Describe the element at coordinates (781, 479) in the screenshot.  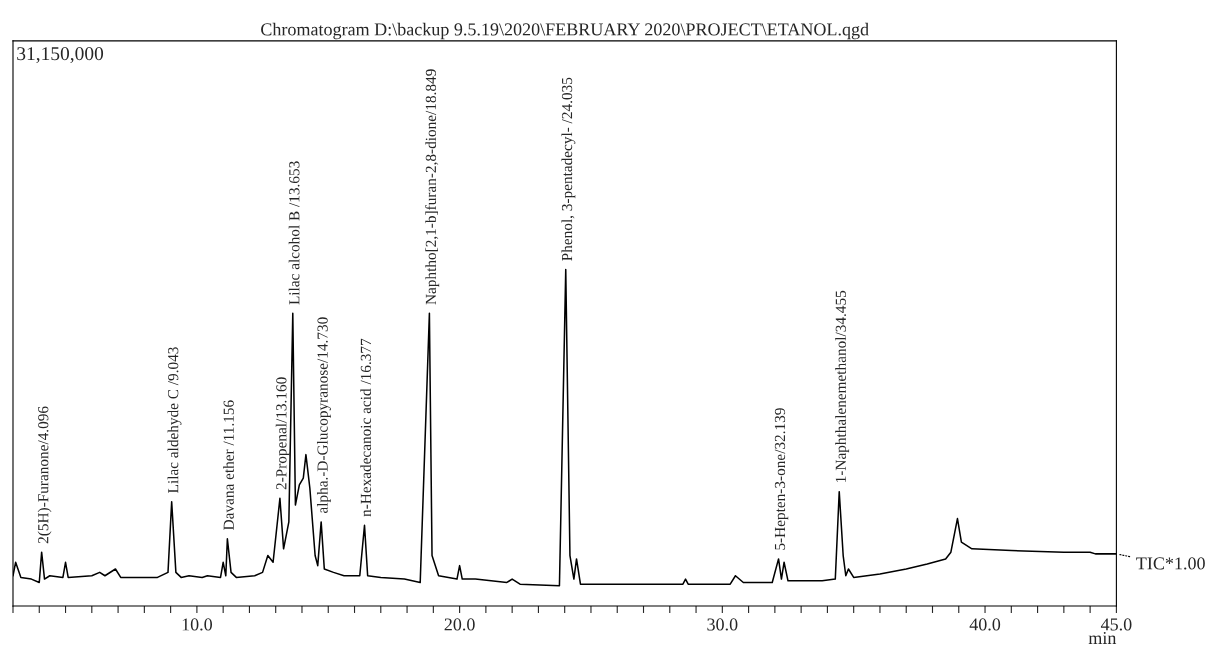
I see `annotation: 5-Hepten-3-one/32.139` at that location.